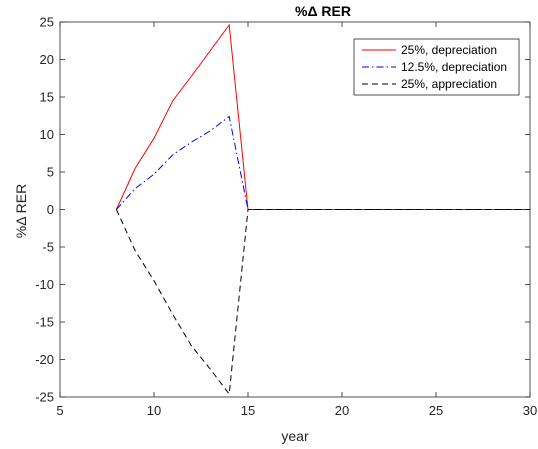 This screenshot has height=449, width=538. What do you see at coordinates (154, 410) in the screenshot?
I see `x-tick-label: 10` at bounding box center [154, 410].